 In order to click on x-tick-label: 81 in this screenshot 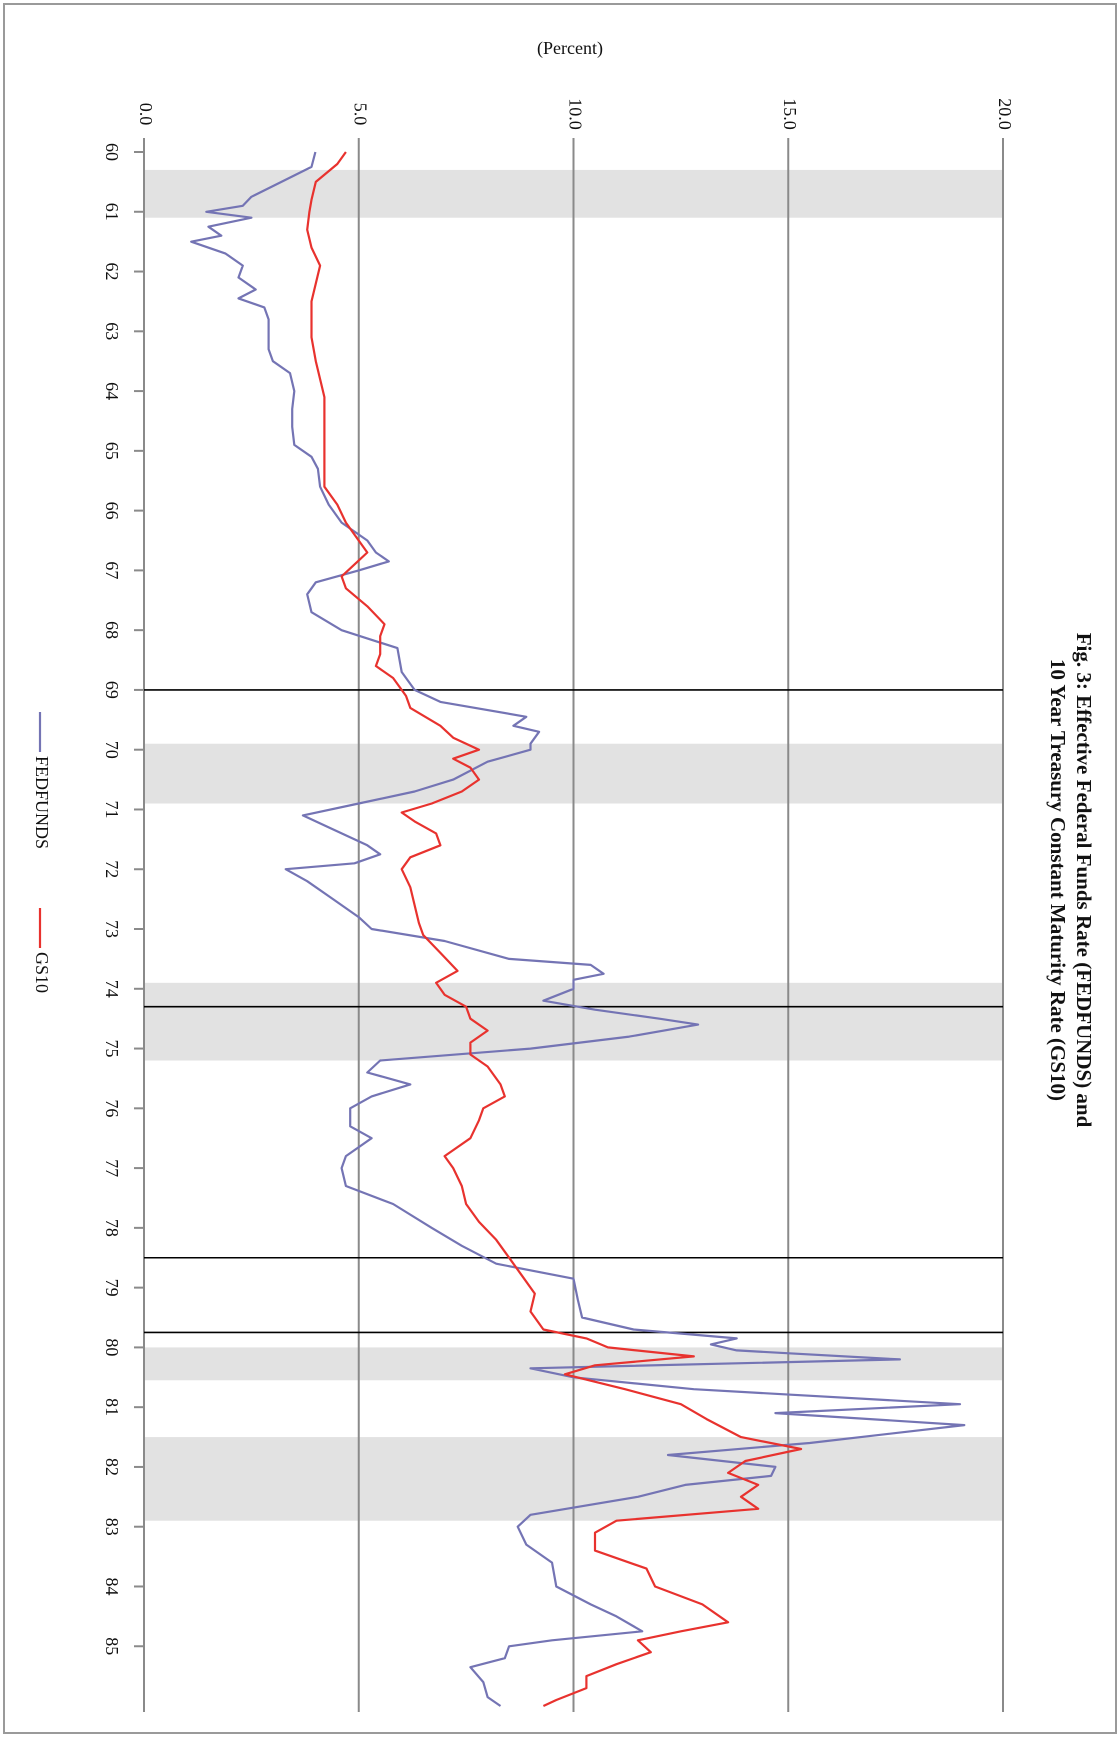, I will do `click(112, 1407)`.